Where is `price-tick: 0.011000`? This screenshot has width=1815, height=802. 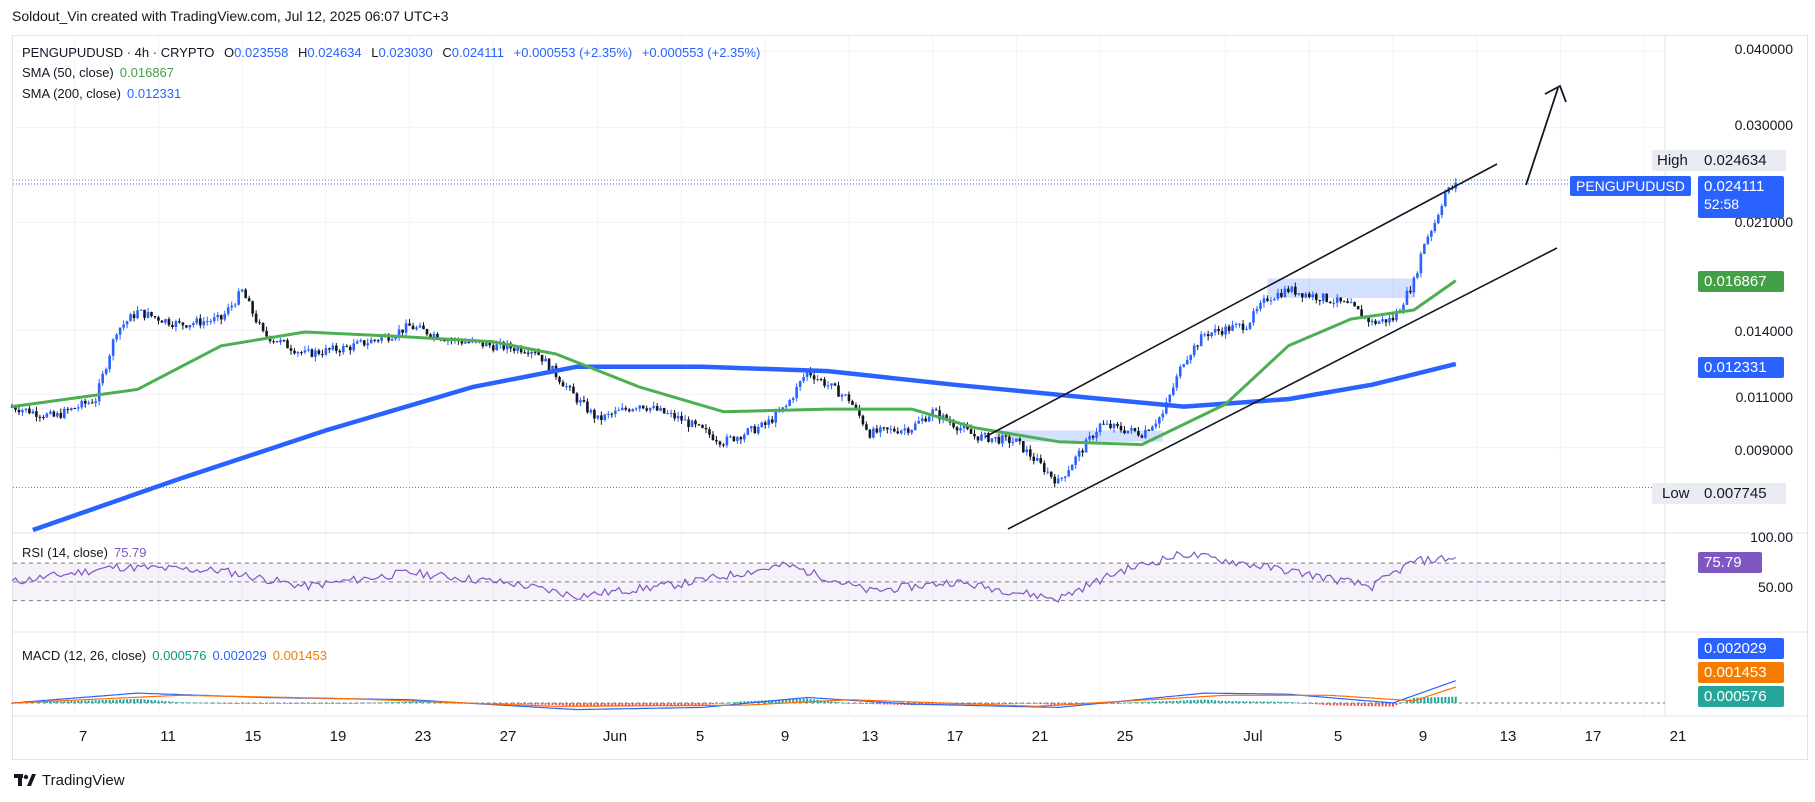
price-tick: 0.011000 is located at coordinates (1764, 397).